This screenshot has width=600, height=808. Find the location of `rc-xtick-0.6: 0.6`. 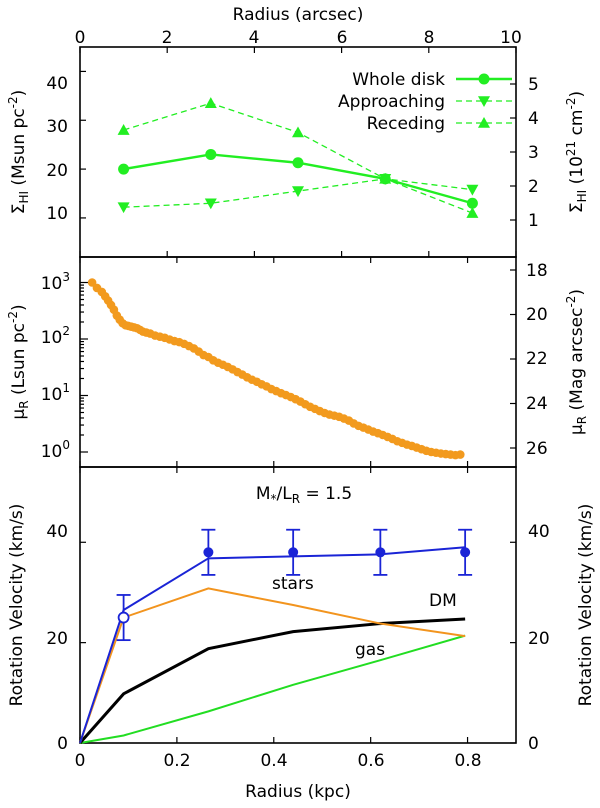

rc-xtick-0.6: 0.6 is located at coordinates (370, 761).